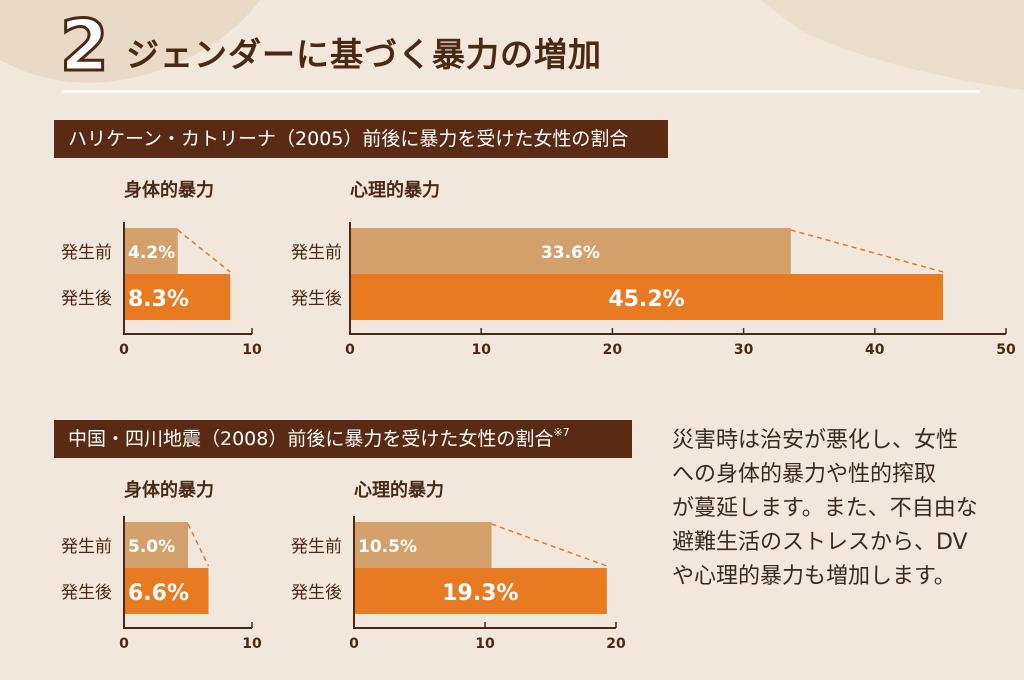 This screenshot has height=680, width=1024. Describe the element at coordinates (348, 139) in the screenshot. I see `section-label-katrina-text: ハリケーン・カトリーナ（2005）前後に暴力を受けた女性の割合` at that location.